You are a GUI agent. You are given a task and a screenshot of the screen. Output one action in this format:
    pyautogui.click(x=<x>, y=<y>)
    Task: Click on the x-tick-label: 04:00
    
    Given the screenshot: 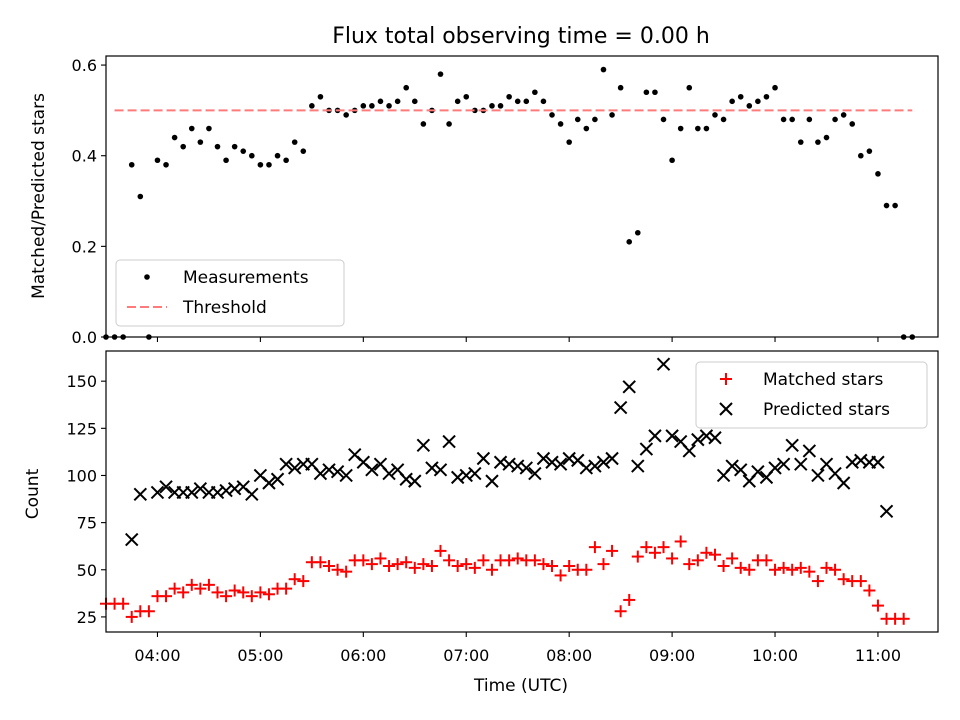 What is the action you would take?
    pyautogui.click(x=157, y=655)
    